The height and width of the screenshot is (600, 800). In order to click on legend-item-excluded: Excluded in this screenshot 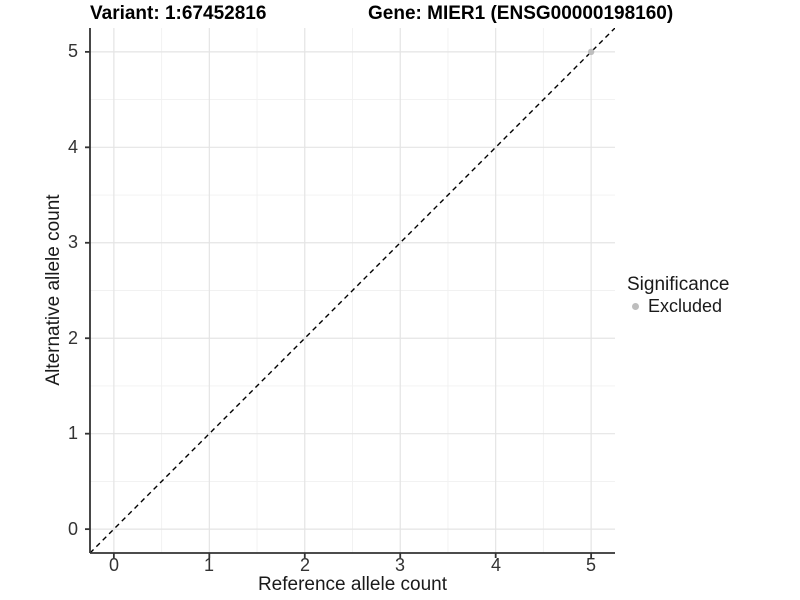, I will do `click(678, 306)`.